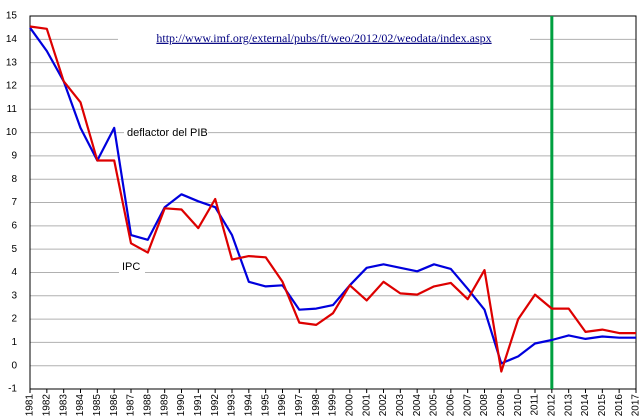  I want to click on x-tick-label: 2017, so click(636, 405).